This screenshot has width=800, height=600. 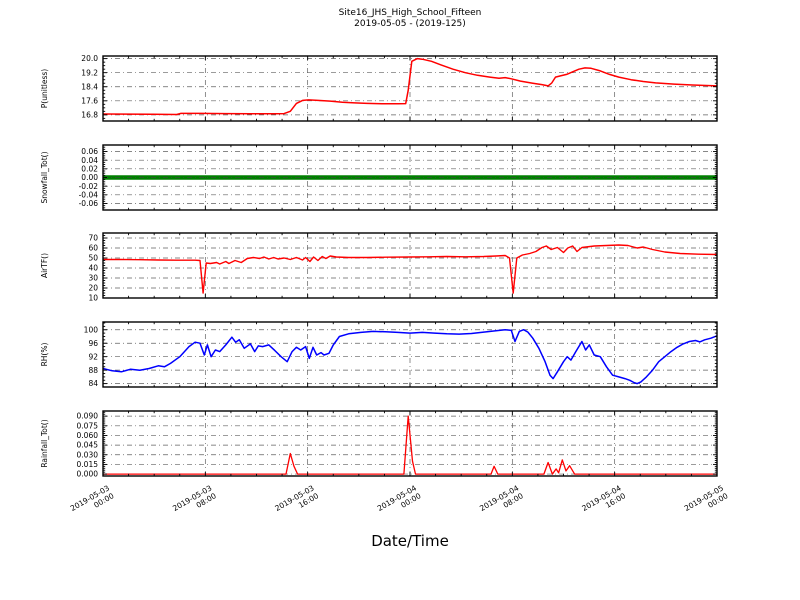 I want to click on series-airtf, so click(x=410, y=269).